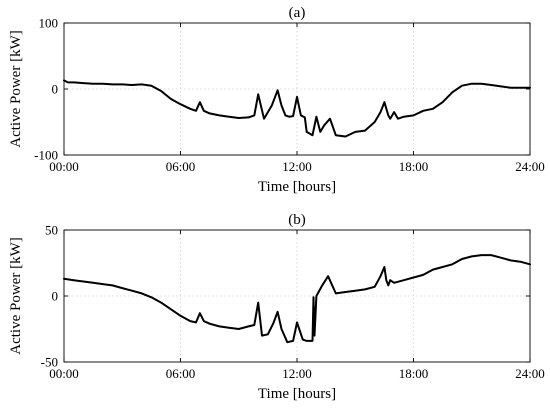 The image size is (550, 414). What do you see at coordinates (297, 13) in the screenshot?
I see `chart-title: (a)` at bounding box center [297, 13].